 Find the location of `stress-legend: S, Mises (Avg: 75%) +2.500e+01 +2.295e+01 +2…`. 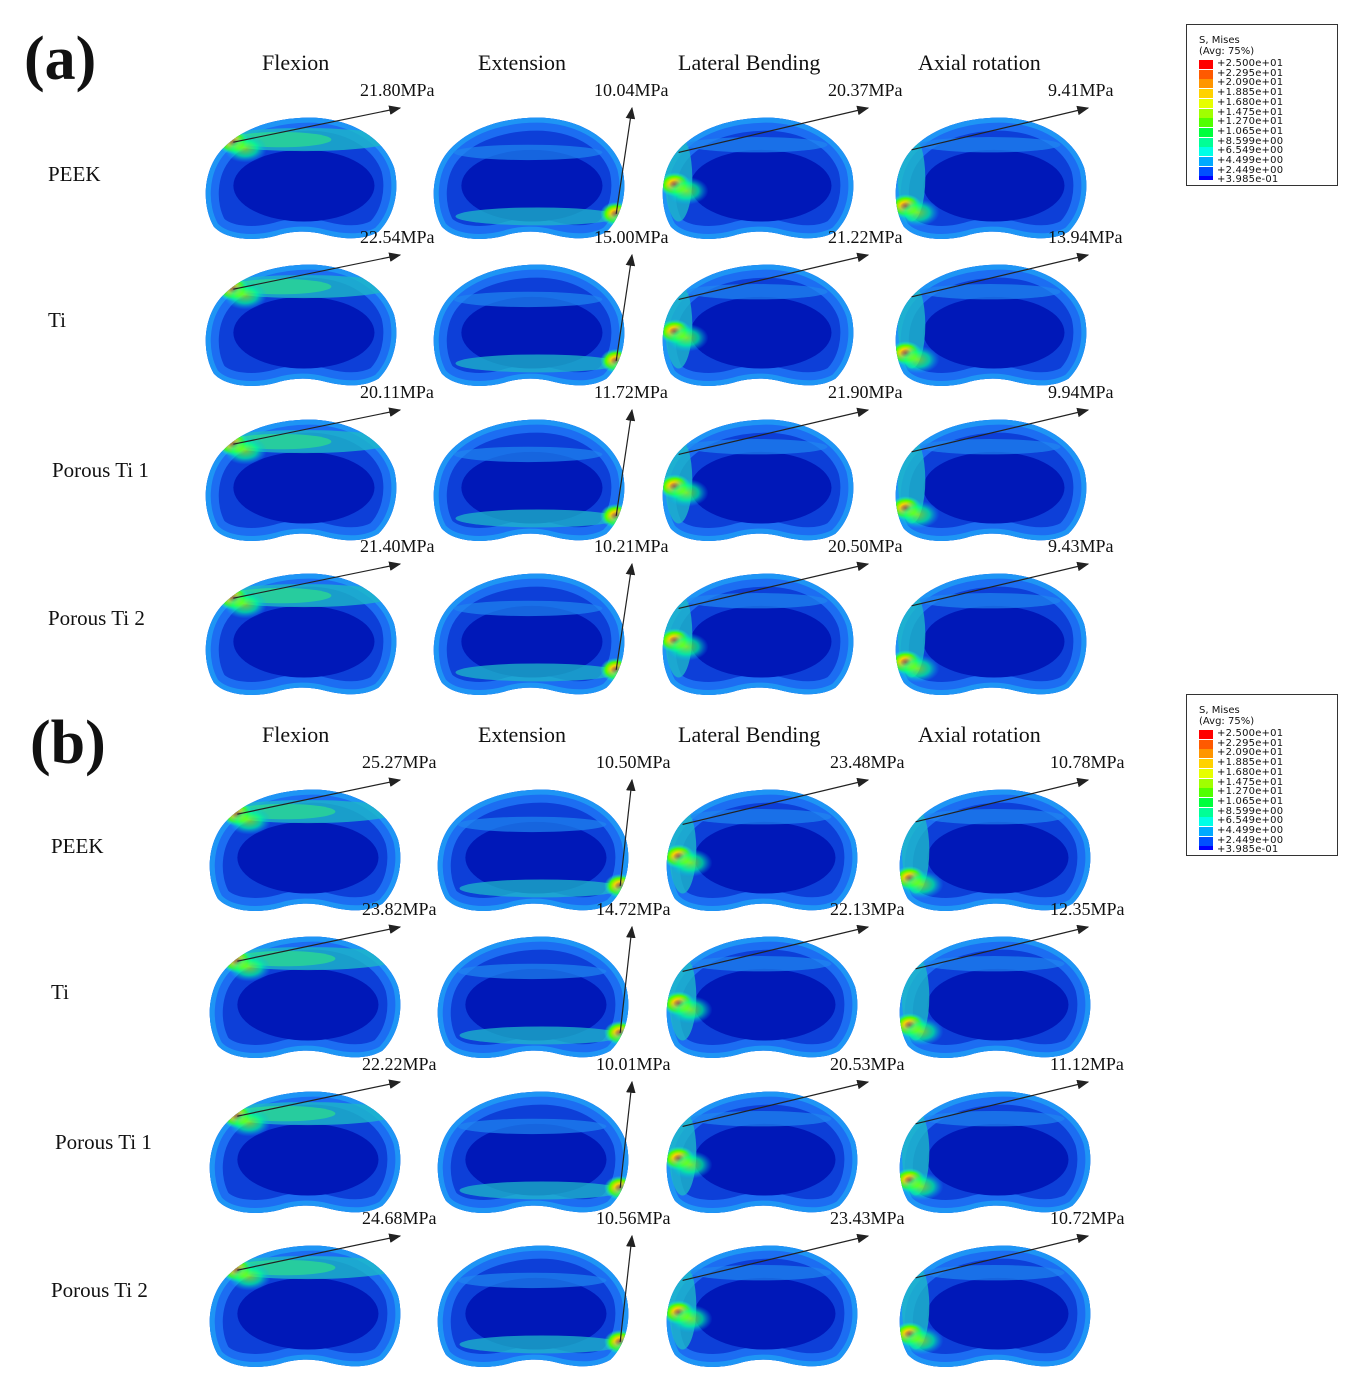

stress-legend: S, Mises (Avg: 75%) +2.500e+01 +2.295e+01 +2… is located at coordinates (1262, 775).